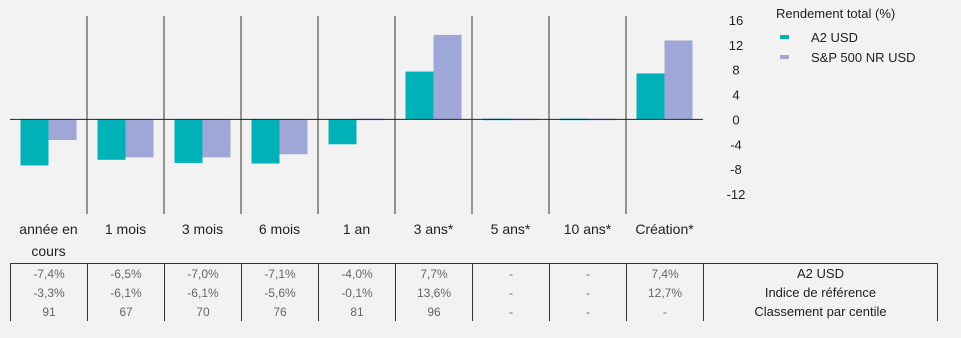 Image resolution: width=961 pixels, height=338 pixels. I want to click on table-cell: 81, so click(357, 311).